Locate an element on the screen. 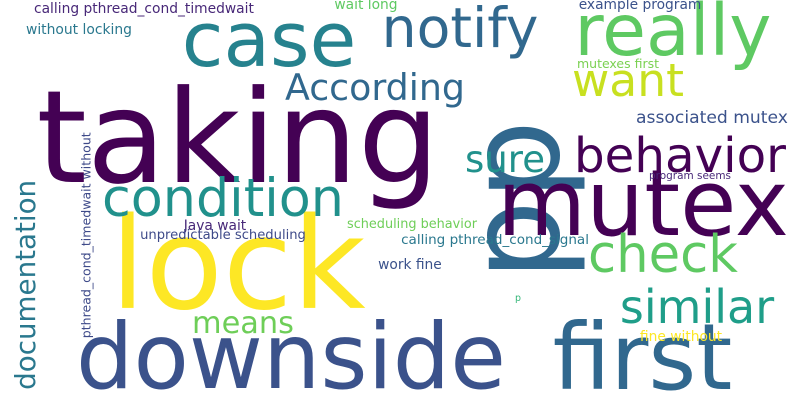 The height and width of the screenshot is (400, 800). word-associated-mutex: associated mutex is located at coordinates (712, 118).